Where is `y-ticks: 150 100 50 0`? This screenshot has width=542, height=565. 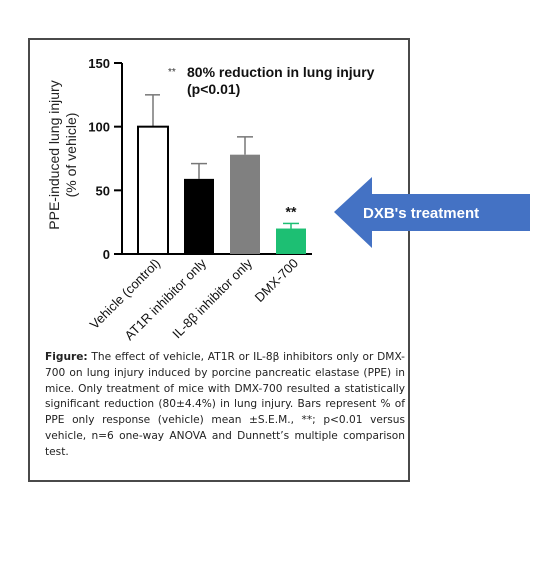 y-ticks: 150 100 50 0 is located at coordinates (105, 159).